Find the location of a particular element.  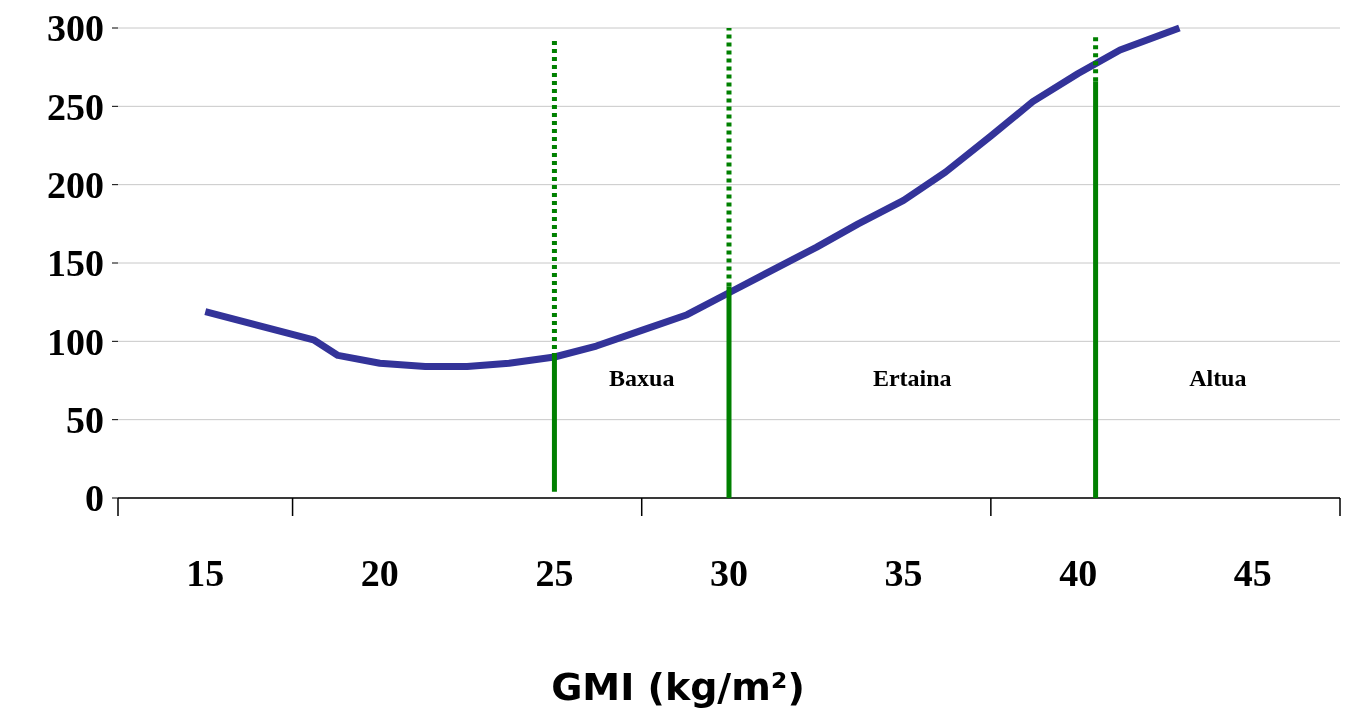

x-tick-label: 20 is located at coordinates (379, 573).